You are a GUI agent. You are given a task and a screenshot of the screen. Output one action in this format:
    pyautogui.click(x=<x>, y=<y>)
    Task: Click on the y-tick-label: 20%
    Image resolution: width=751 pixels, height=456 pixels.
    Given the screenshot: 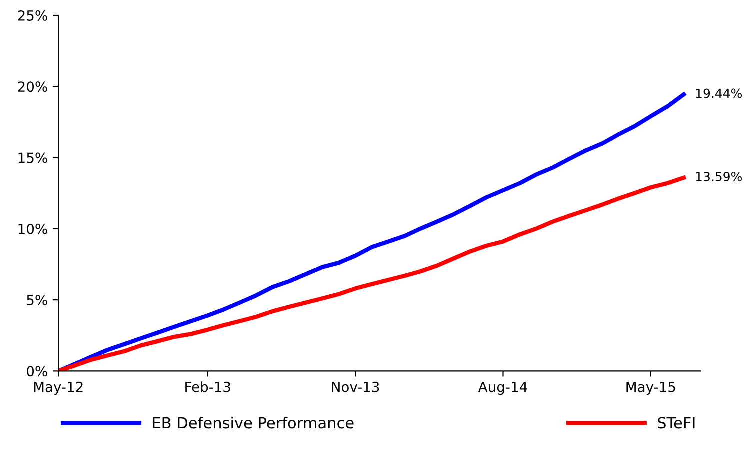 What is the action you would take?
    pyautogui.click(x=33, y=87)
    